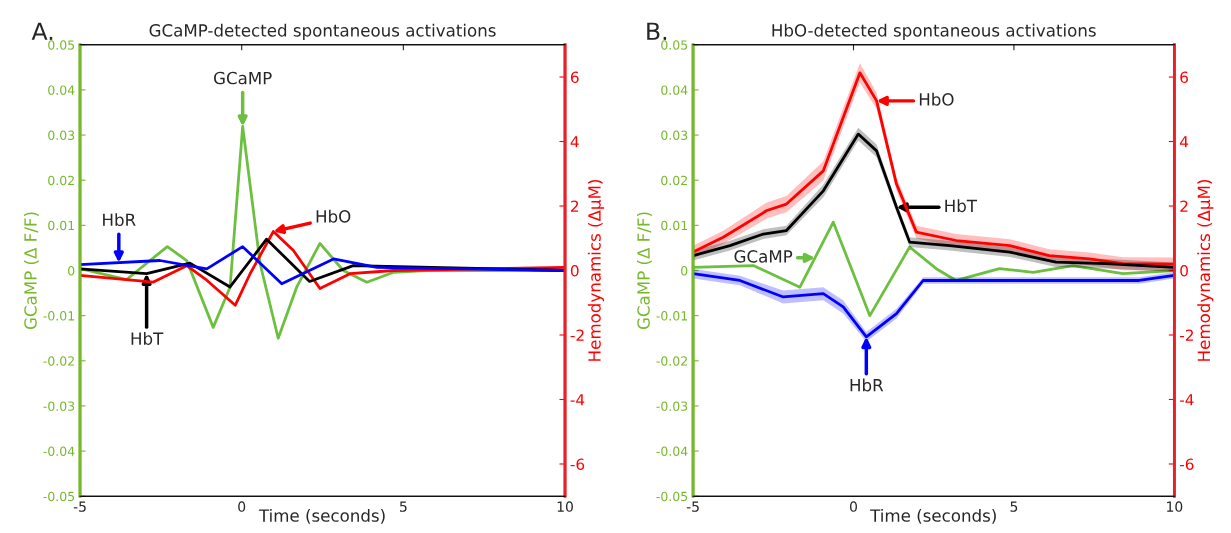 The image size is (1231, 533). I want to click on text: A., so click(42, 31).